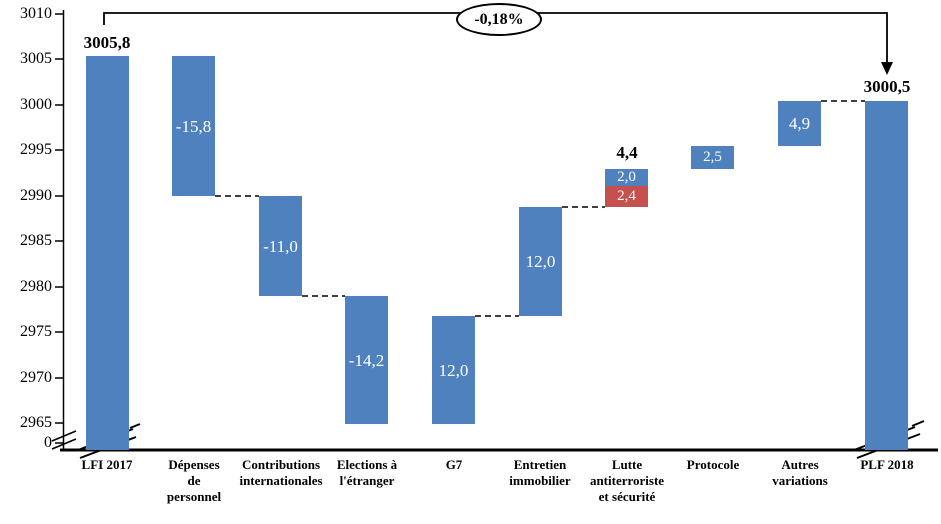 The height and width of the screenshot is (524, 941). I want to click on bar-value-label: 2,0, so click(626, 177).